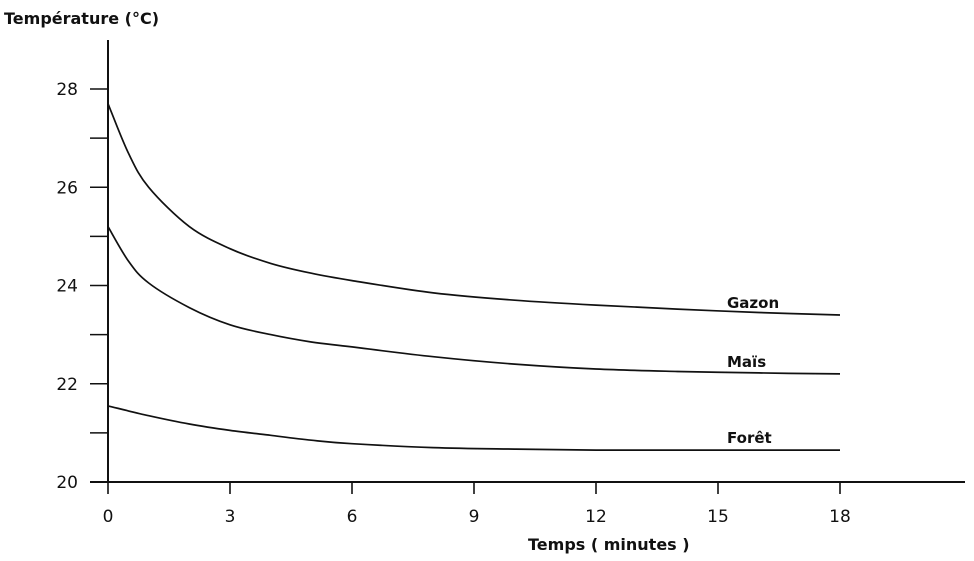 The image size is (974, 561). What do you see at coordinates (67, 188) in the screenshot?
I see `y-tick-label: 26` at bounding box center [67, 188].